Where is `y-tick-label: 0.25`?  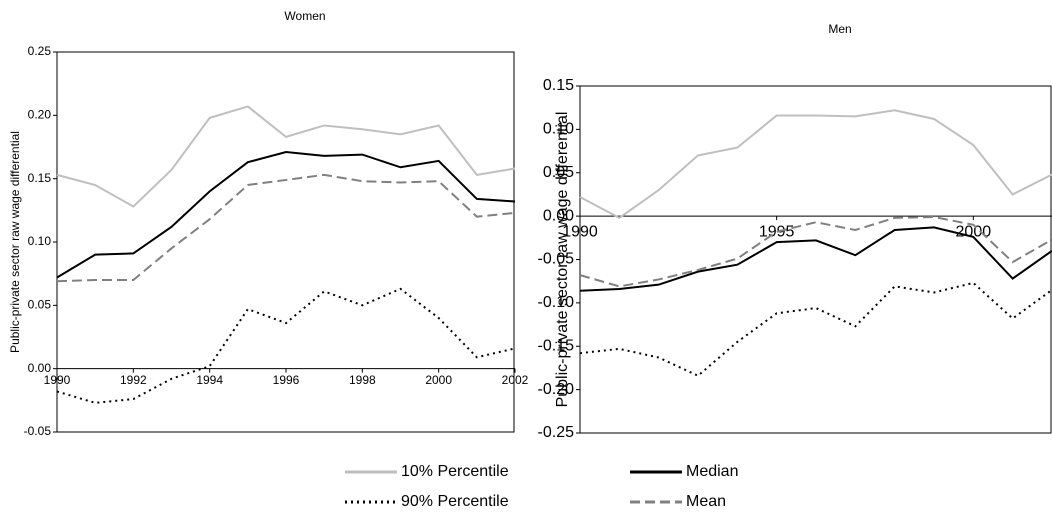 y-tick-label: 0.25 is located at coordinates (40, 51).